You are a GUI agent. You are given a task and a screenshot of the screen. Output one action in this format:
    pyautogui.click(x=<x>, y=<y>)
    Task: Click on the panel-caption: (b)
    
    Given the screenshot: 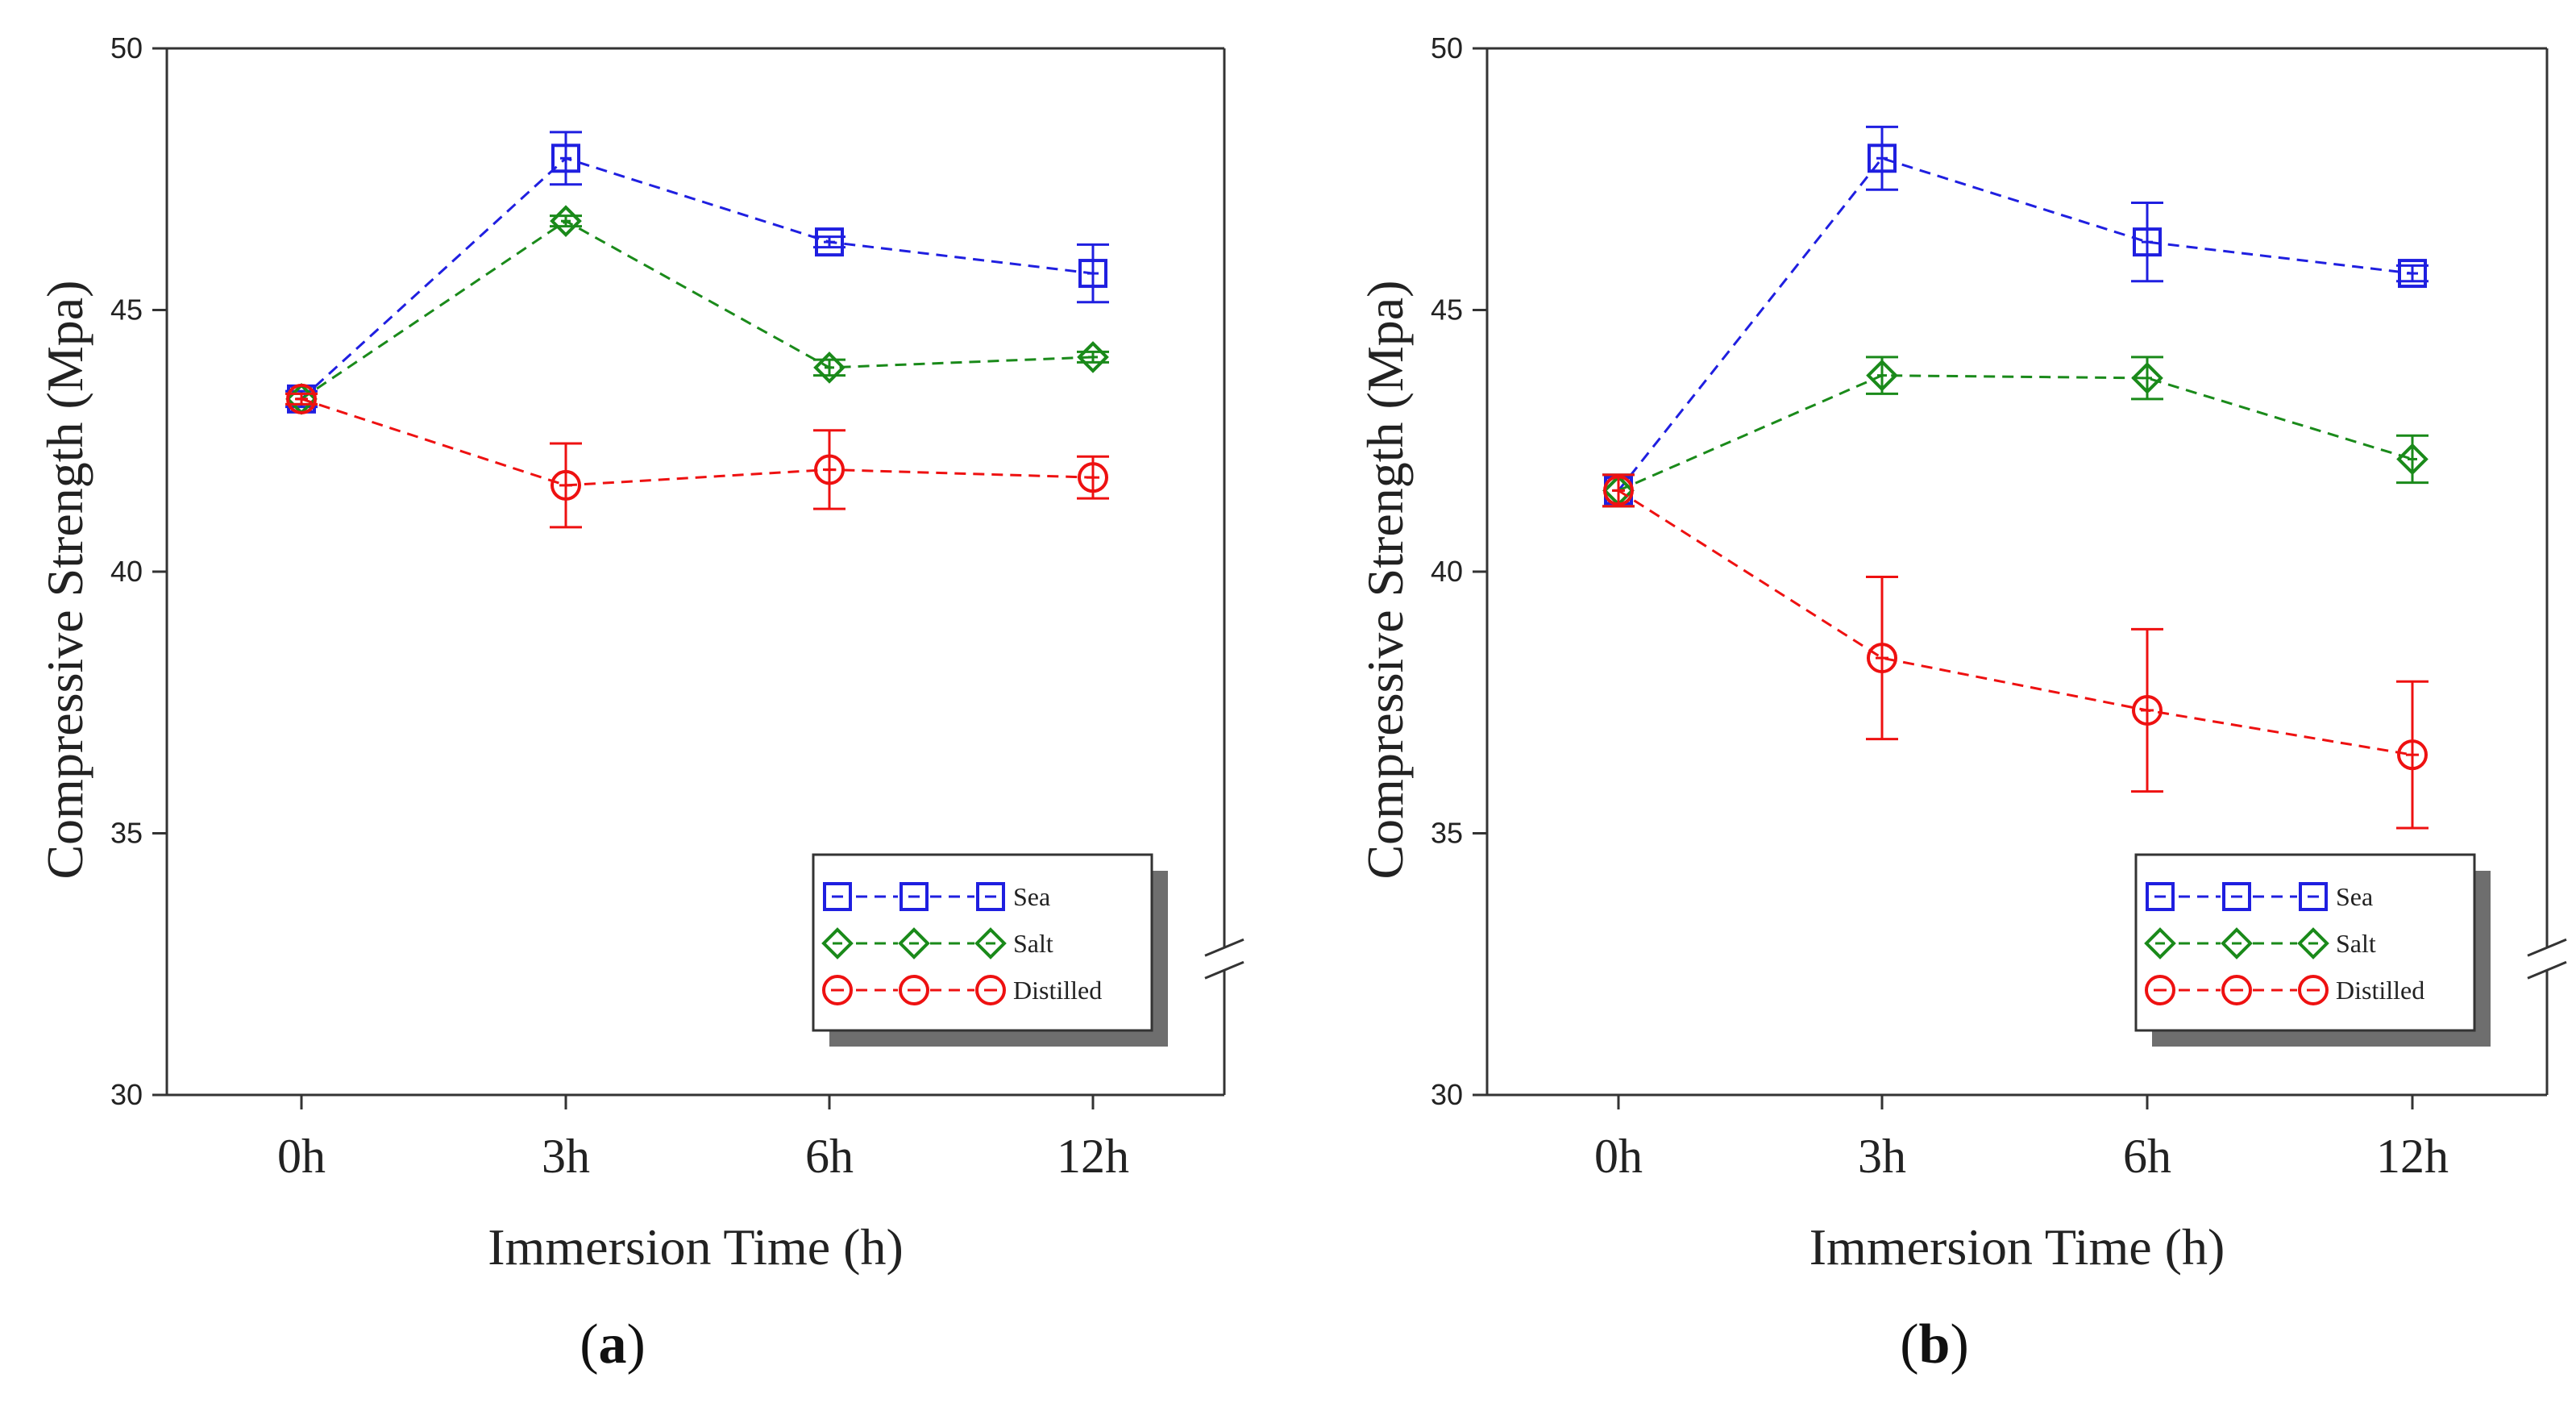 What is the action you would take?
    pyautogui.click(x=1934, y=1344)
    